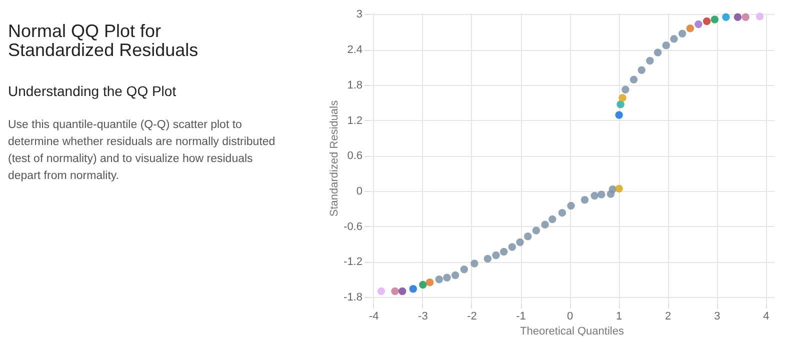 The width and height of the screenshot is (800, 343). Describe the element at coordinates (570, 316) in the screenshot. I see `x-tick-label: 0` at that location.